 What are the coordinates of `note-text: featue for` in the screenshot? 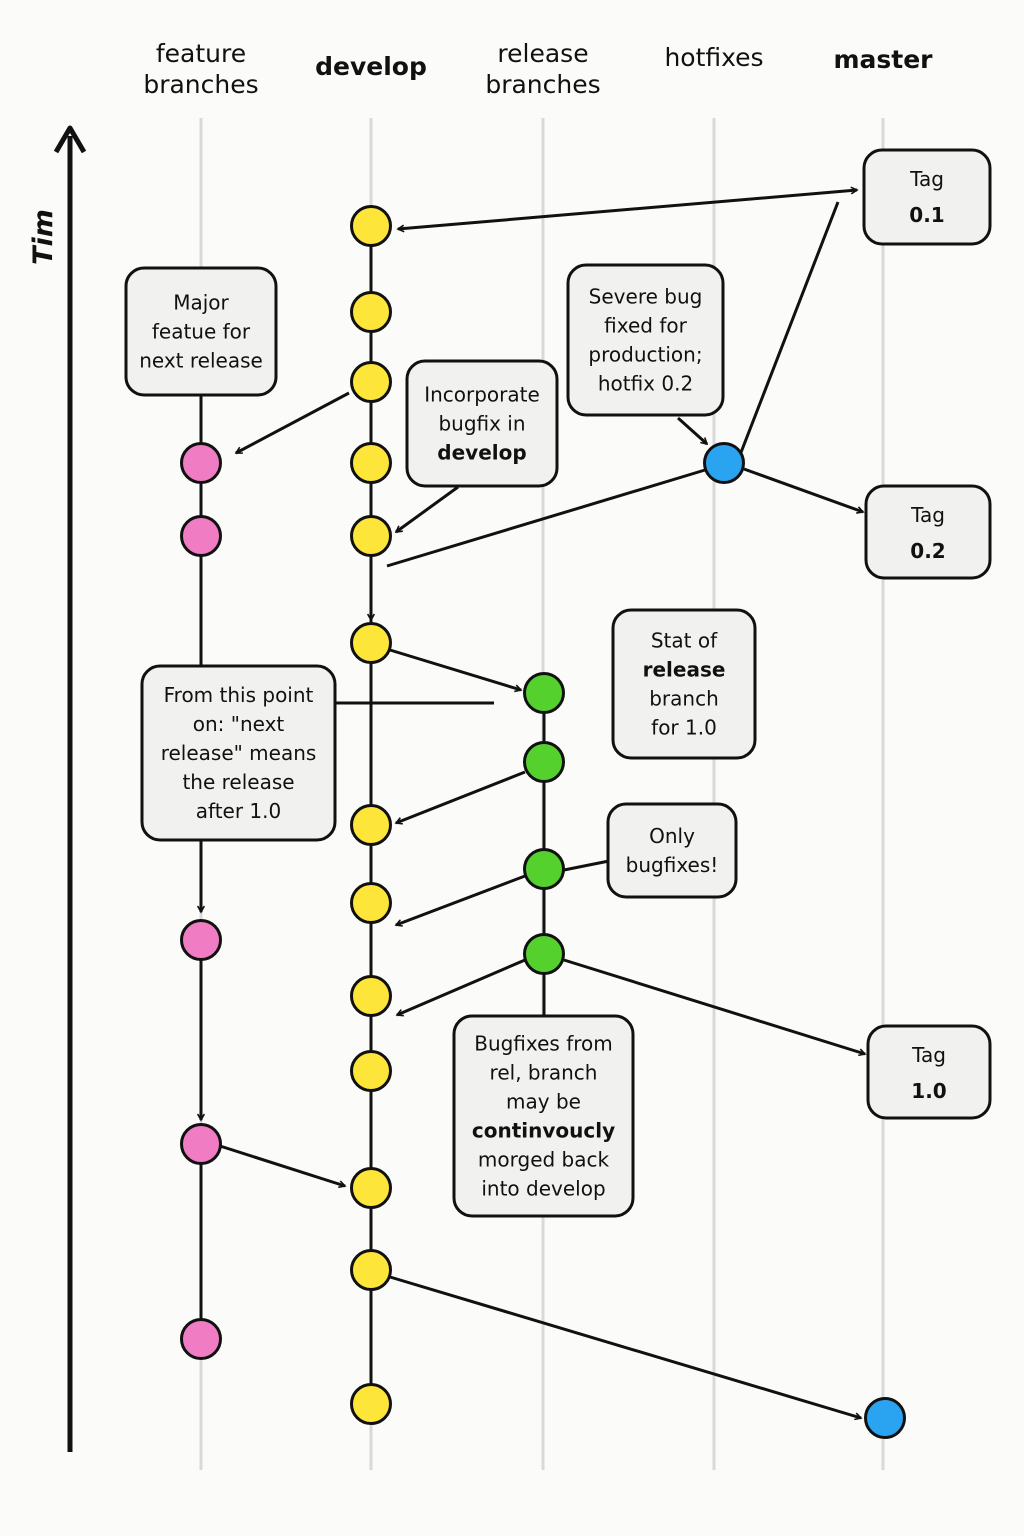 It's located at (201, 332).